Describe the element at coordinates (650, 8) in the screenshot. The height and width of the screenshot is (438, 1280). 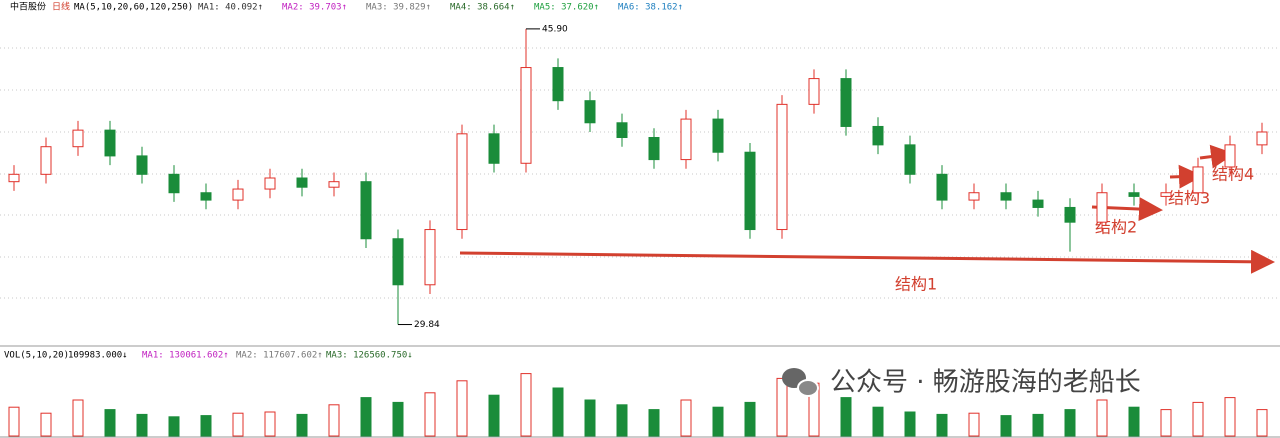
I see `ma-value: MA6: 38.162↑` at that location.